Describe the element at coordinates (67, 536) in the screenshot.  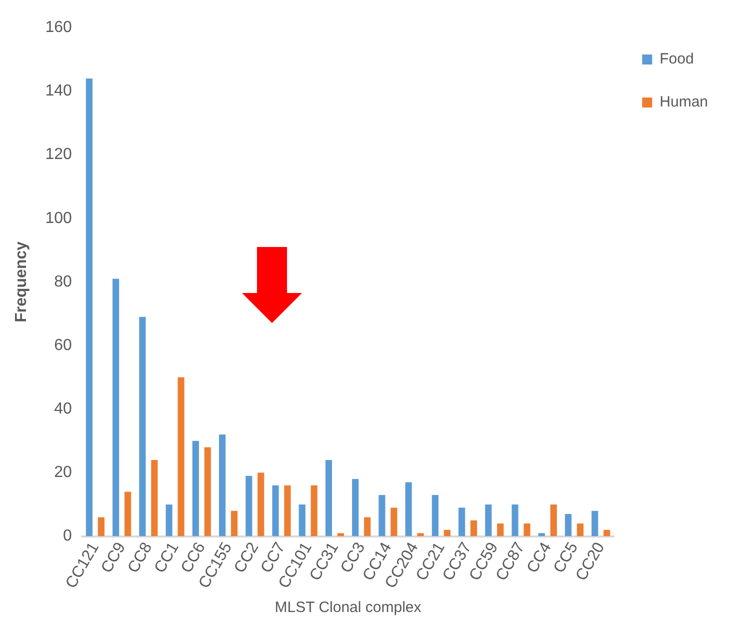
I see `y-tick-label: 0` at that location.